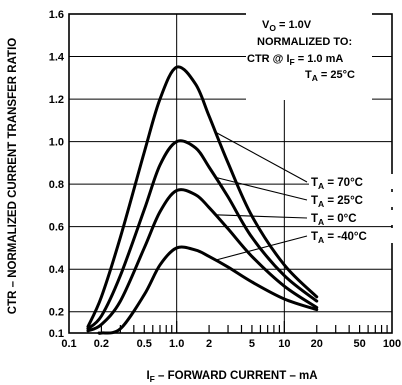  Describe the element at coordinates (284, 344) in the screenshot. I see `x-tick-label: 10` at that location.